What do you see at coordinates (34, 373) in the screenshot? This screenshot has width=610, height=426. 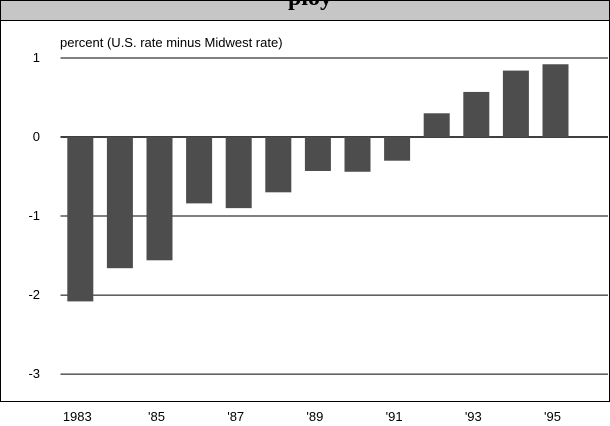 I see `y-tick-label: -3` at bounding box center [34, 373].